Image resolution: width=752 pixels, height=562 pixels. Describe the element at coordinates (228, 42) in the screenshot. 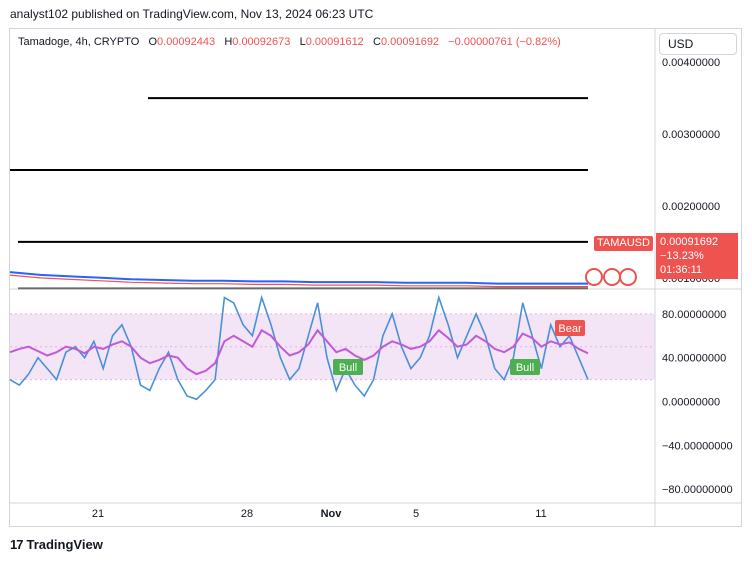

I see `high-label: H` at that location.